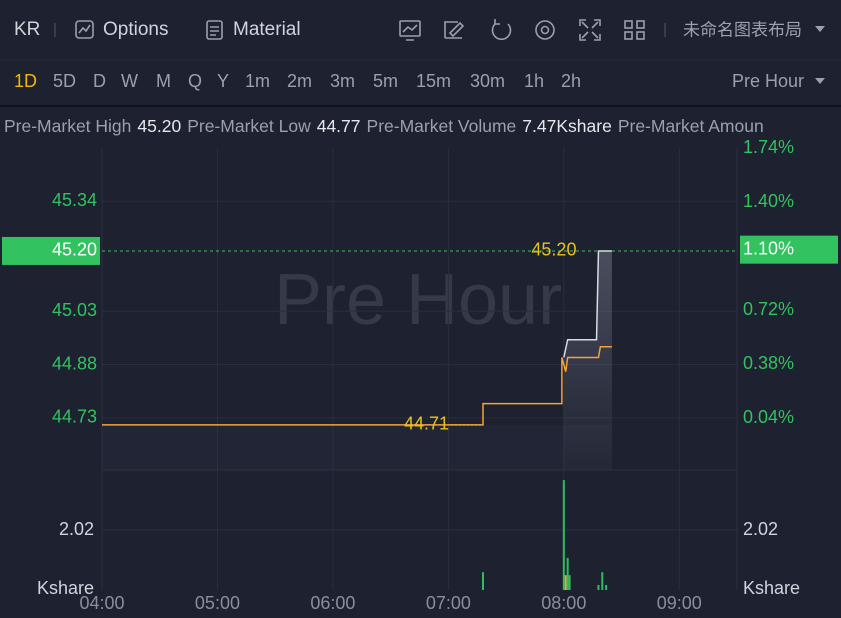 This screenshot has height=618, width=841. What do you see at coordinates (742, 29) in the screenshot?
I see `layout-name: 未命名图表布局` at bounding box center [742, 29].